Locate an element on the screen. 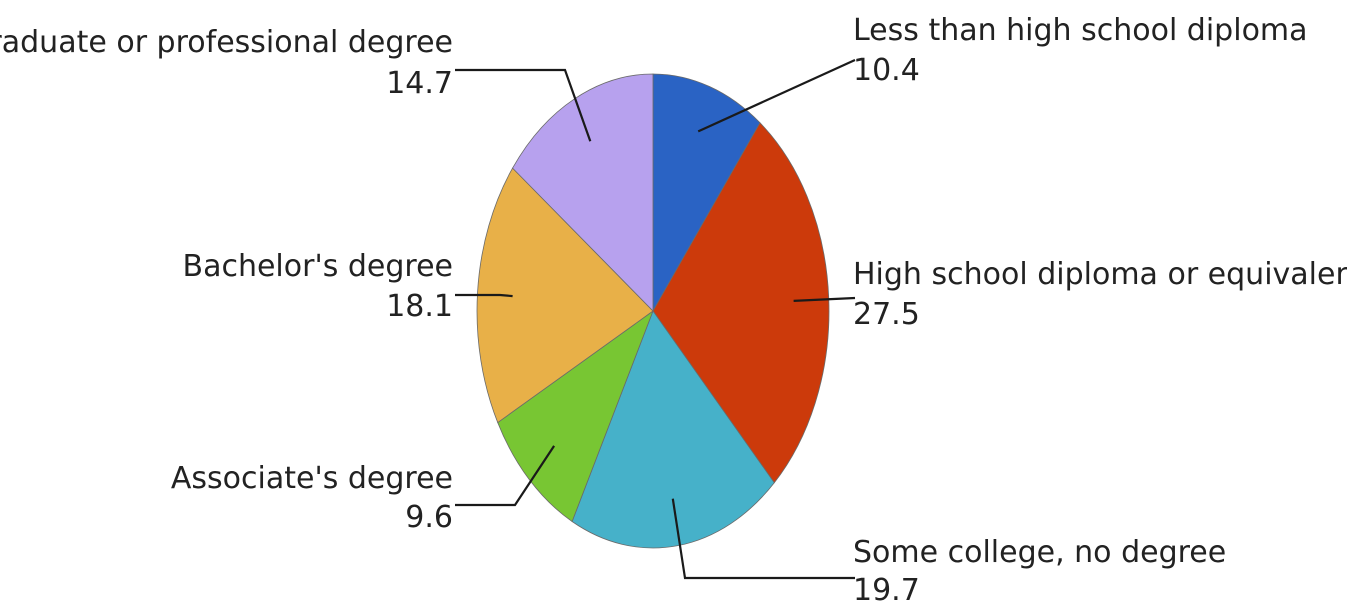  value-high-school-diploma: 27.5 is located at coordinates (886, 314).